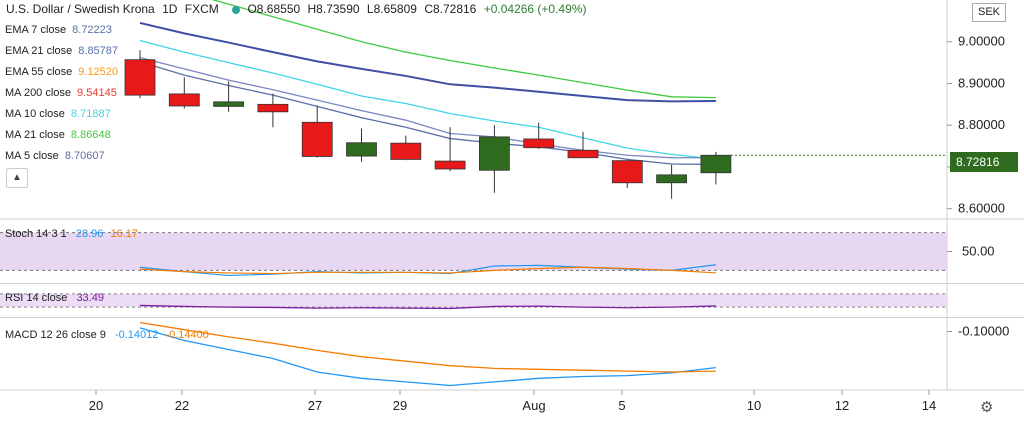 The image size is (1024, 422). What do you see at coordinates (984, 162) in the screenshot?
I see `last-price-tag: 8.72816` at bounding box center [984, 162].